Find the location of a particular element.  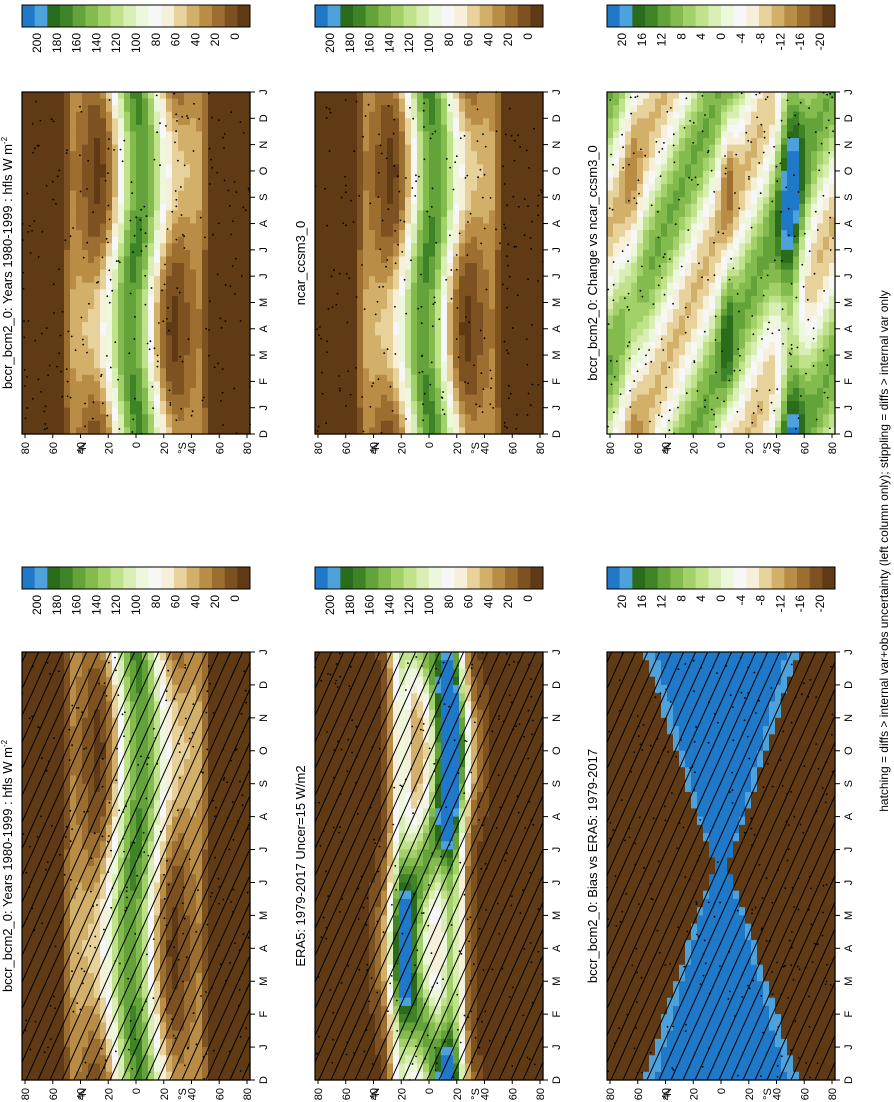

panel-title: bccr_bcm2_0: Bias vs ERA5: 1979-2017 is located at coordinates (592, 866).